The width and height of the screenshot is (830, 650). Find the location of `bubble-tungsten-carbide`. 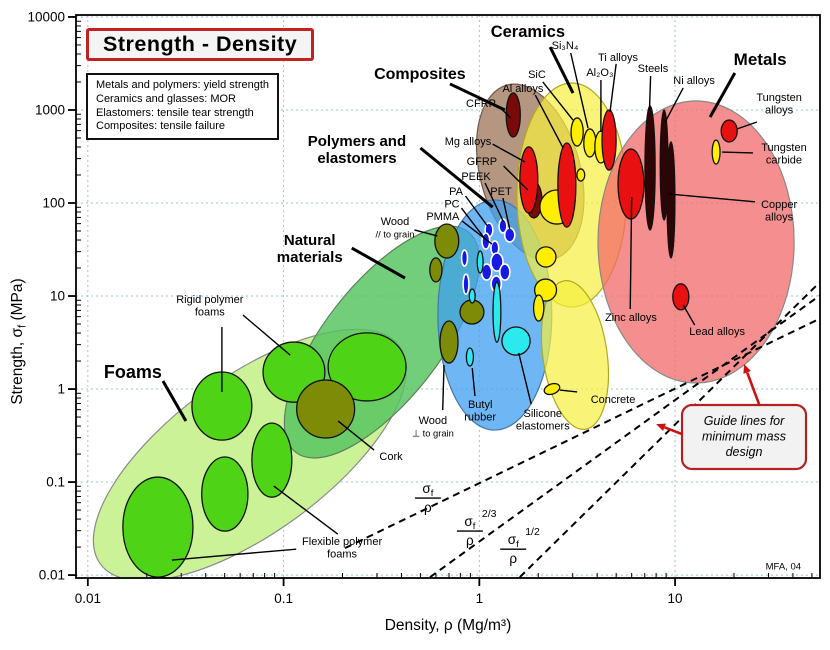

bubble-tungsten-carbide is located at coordinates (716, 152).